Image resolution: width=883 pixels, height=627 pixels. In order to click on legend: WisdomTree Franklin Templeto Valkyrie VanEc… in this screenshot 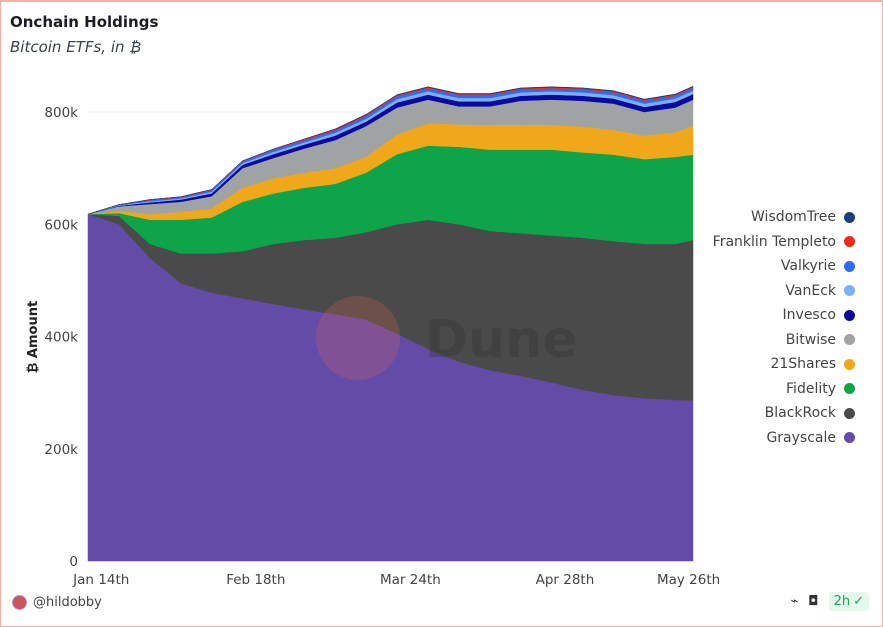, I will do `click(784, 327)`.